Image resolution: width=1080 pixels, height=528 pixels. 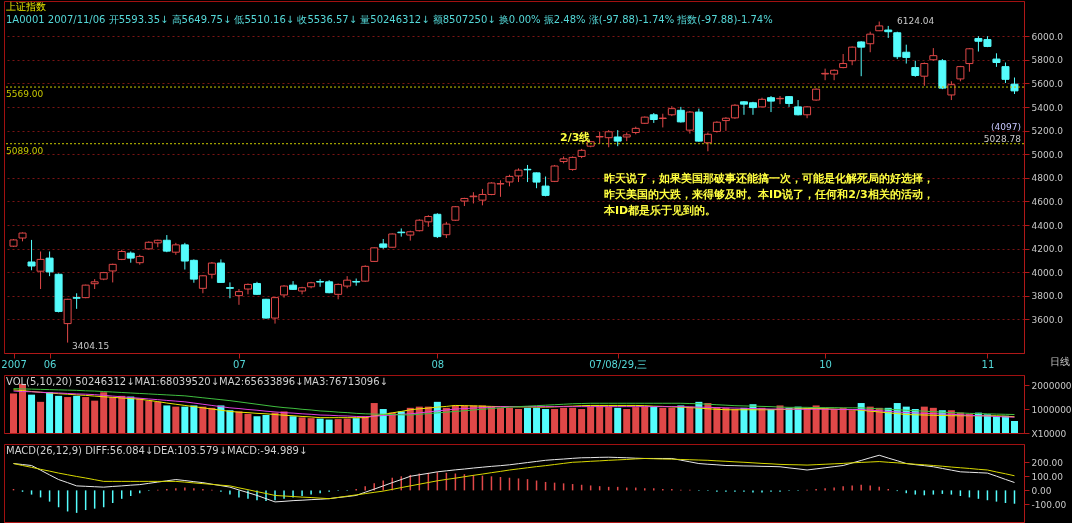 I want to click on annotation: 本ID都是乐于见到的。, so click(x=660, y=210).